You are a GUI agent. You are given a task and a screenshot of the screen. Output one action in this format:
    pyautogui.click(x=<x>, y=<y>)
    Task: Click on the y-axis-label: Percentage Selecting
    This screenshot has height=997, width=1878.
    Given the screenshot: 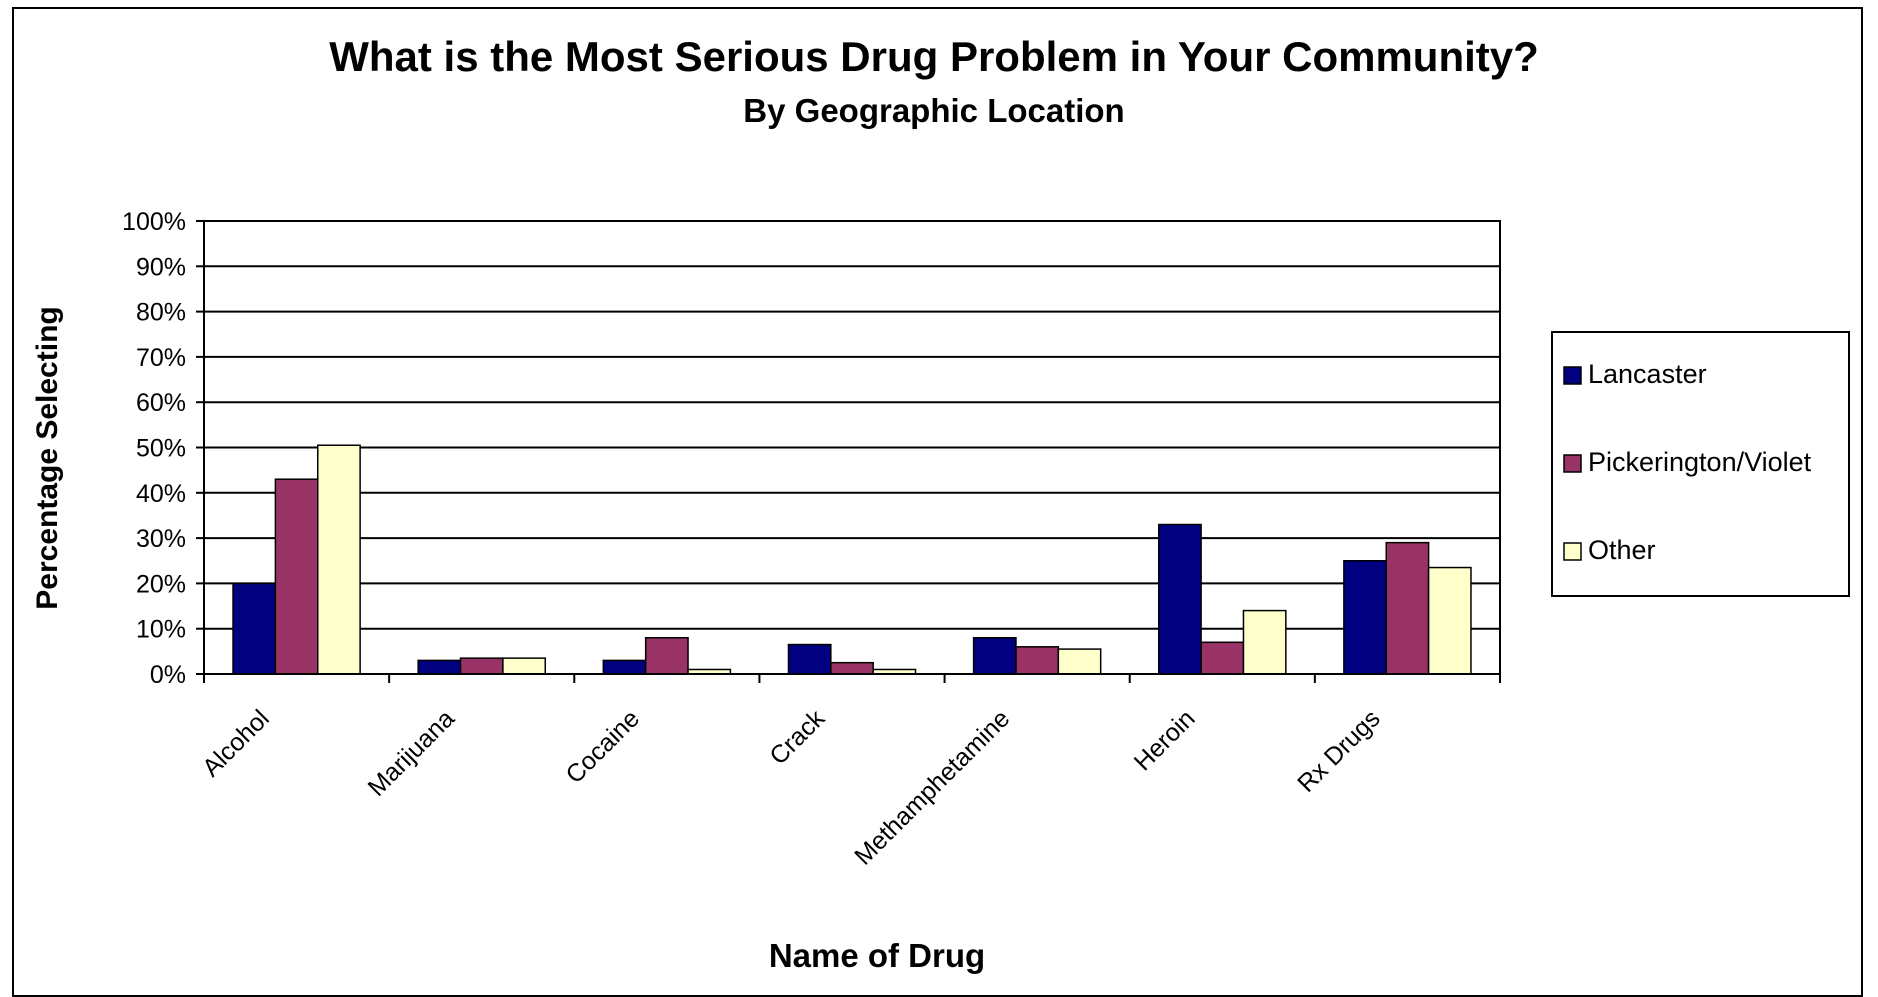 What is the action you would take?
    pyautogui.click(x=47, y=457)
    